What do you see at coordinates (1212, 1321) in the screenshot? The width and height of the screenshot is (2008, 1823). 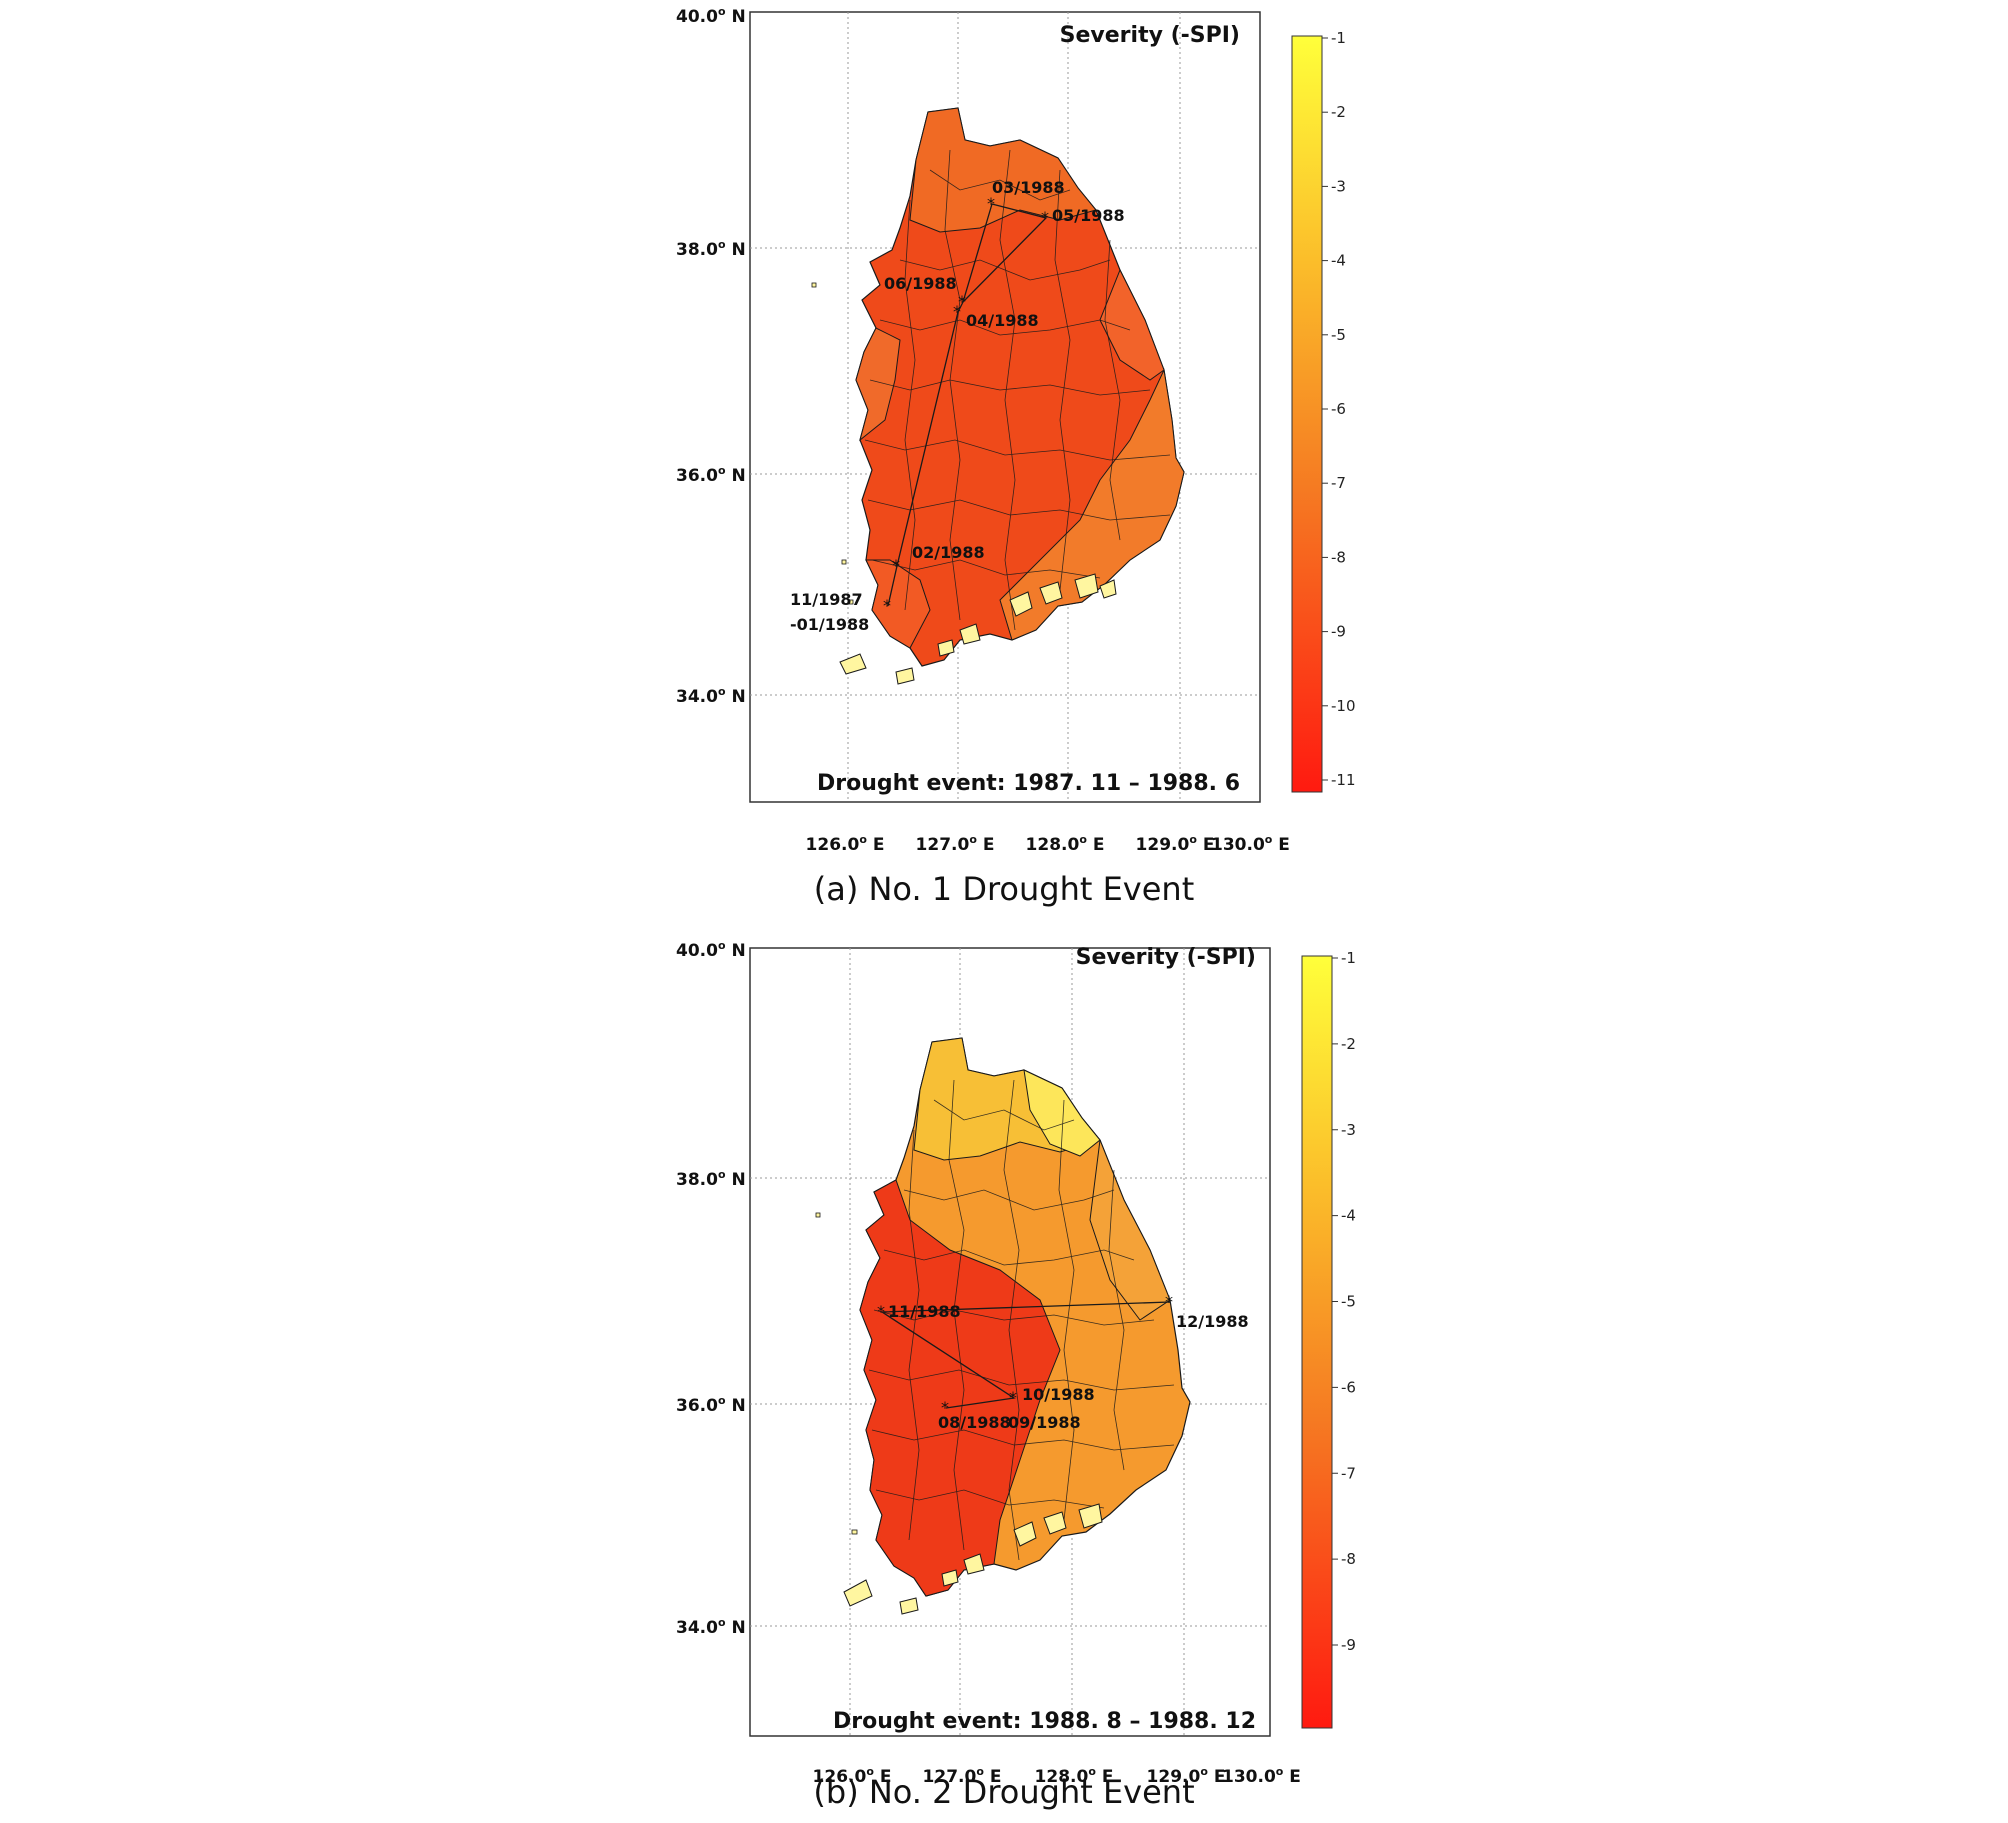 I see `route-label: 12/1988` at bounding box center [1212, 1321].